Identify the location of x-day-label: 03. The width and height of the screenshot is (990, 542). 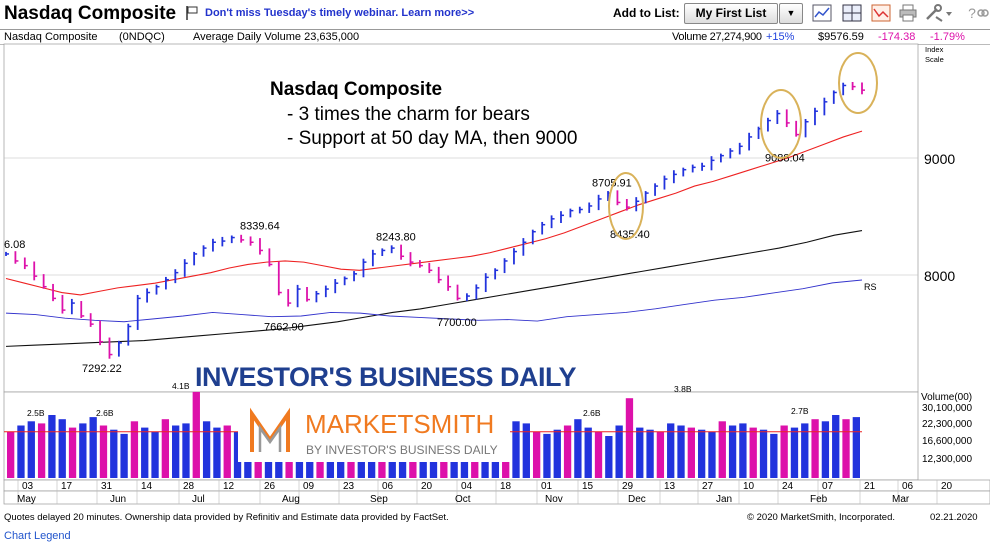
(28, 486).